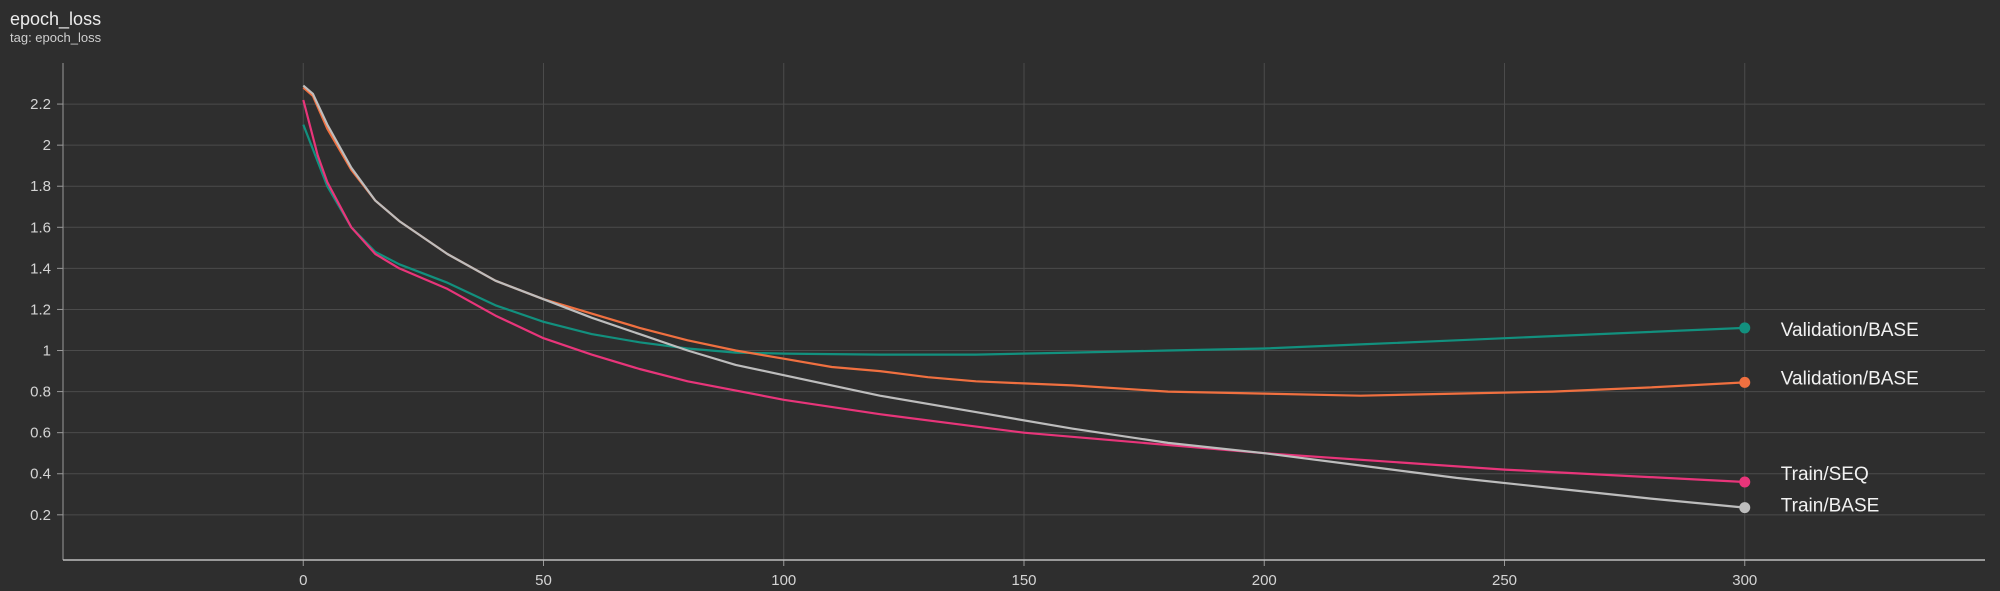 The image size is (2000, 591). Describe the element at coordinates (40, 268) in the screenshot. I see `y-tick-label: 1.4` at that location.